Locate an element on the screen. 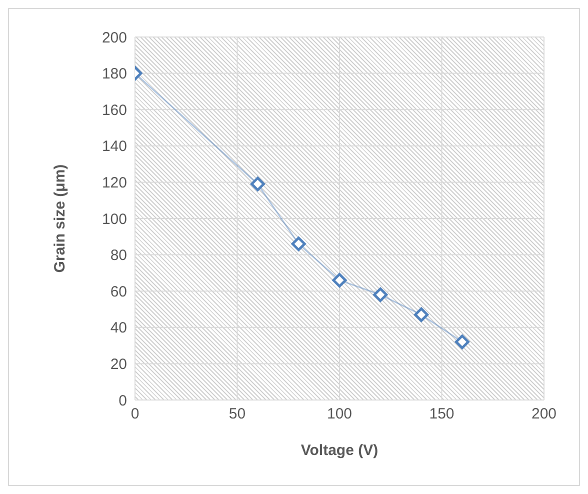 The width and height of the screenshot is (588, 494). y-tick-label: 200 is located at coordinates (114, 37).